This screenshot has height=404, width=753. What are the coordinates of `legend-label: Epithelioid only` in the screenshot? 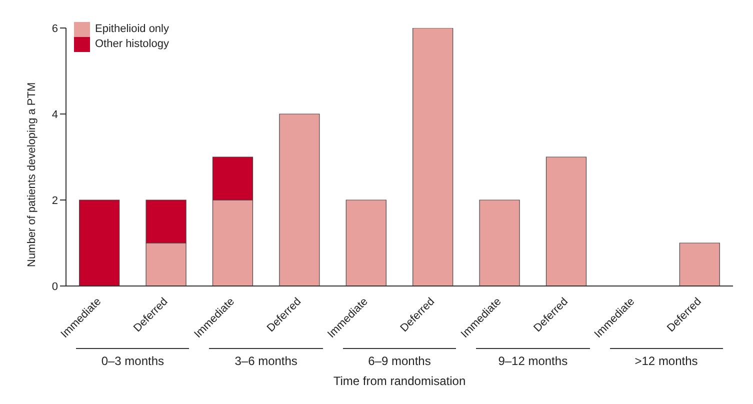 It's located at (132, 29).